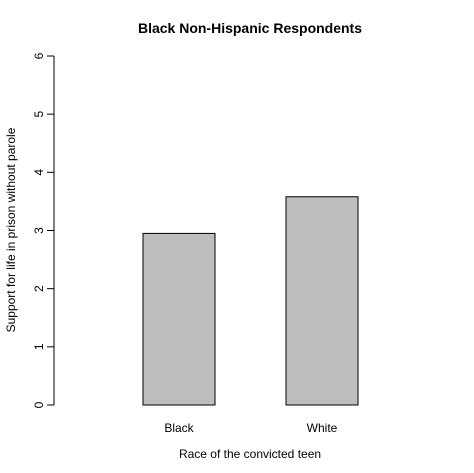 The width and height of the screenshot is (474, 473). What do you see at coordinates (179, 428) in the screenshot?
I see `x-tick-label-black: Black` at bounding box center [179, 428].